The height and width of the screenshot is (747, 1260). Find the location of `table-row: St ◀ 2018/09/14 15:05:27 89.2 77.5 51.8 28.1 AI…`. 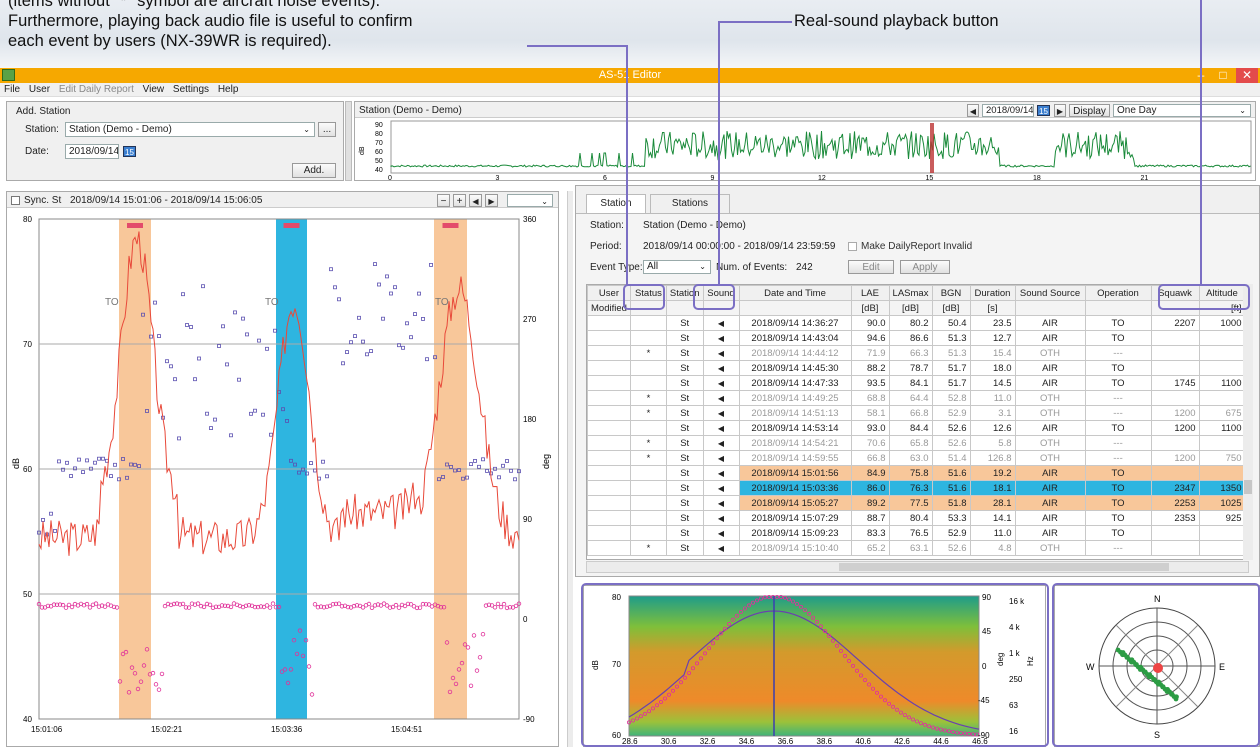

table-row: St ◀ 2018/09/14 15:05:27 89.2 77.5 51.8 28.1 AI… is located at coordinates (916, 503).